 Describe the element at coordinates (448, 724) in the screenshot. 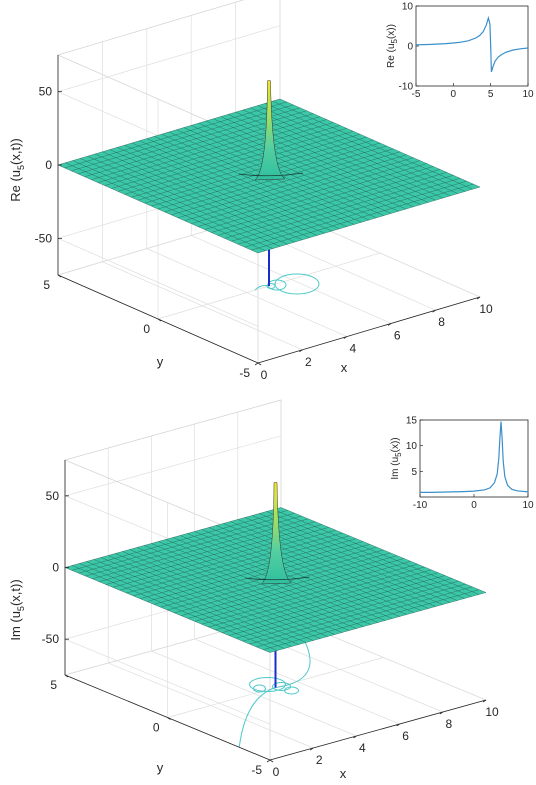

I see `x-tick-label: 8` at that location.